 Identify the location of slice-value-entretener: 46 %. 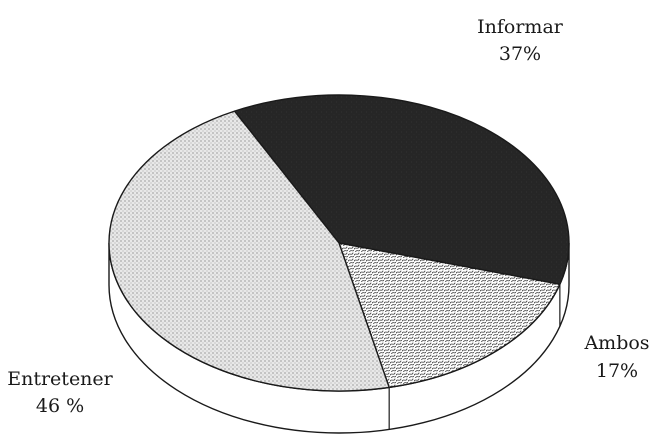
(60, 406).